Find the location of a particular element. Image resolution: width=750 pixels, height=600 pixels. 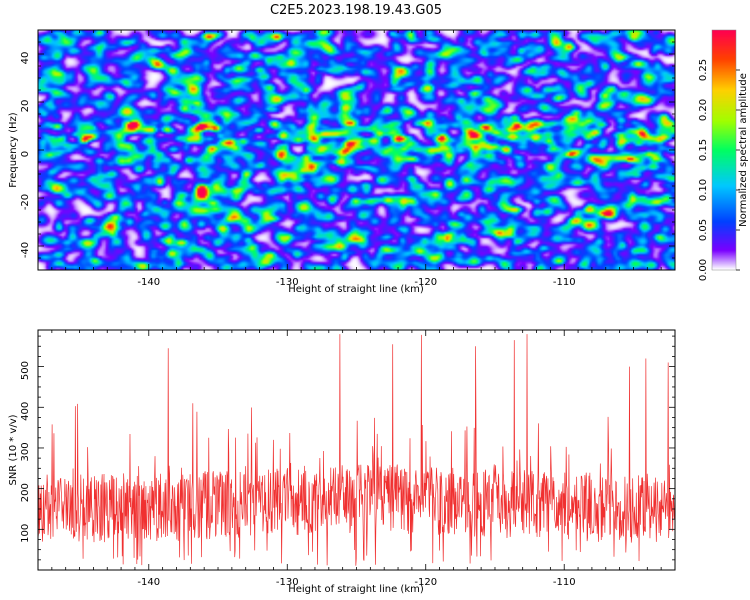

heatmap-ytick-label: 20 is located at coordinates (25, 106).